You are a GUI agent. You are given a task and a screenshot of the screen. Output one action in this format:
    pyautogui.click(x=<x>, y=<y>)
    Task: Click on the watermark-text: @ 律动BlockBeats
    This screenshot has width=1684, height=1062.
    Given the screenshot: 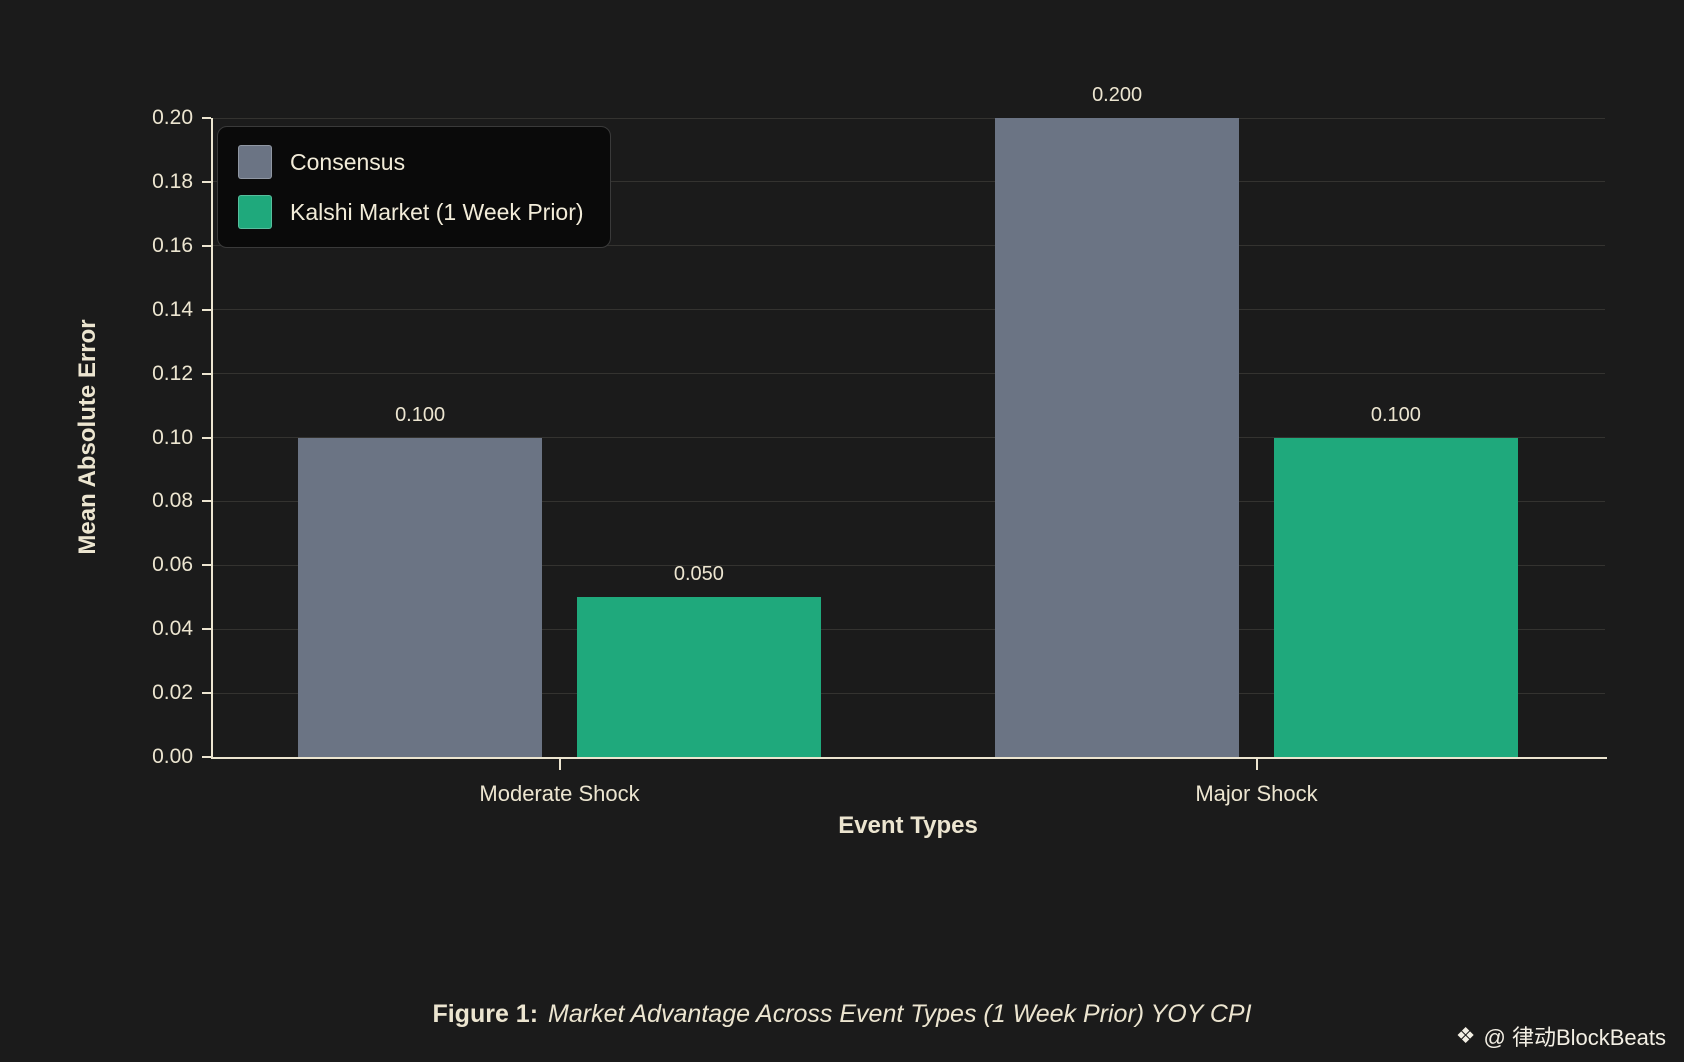 What is the action you would take?
    pyautogui.click(x=1575, y=1037)
    